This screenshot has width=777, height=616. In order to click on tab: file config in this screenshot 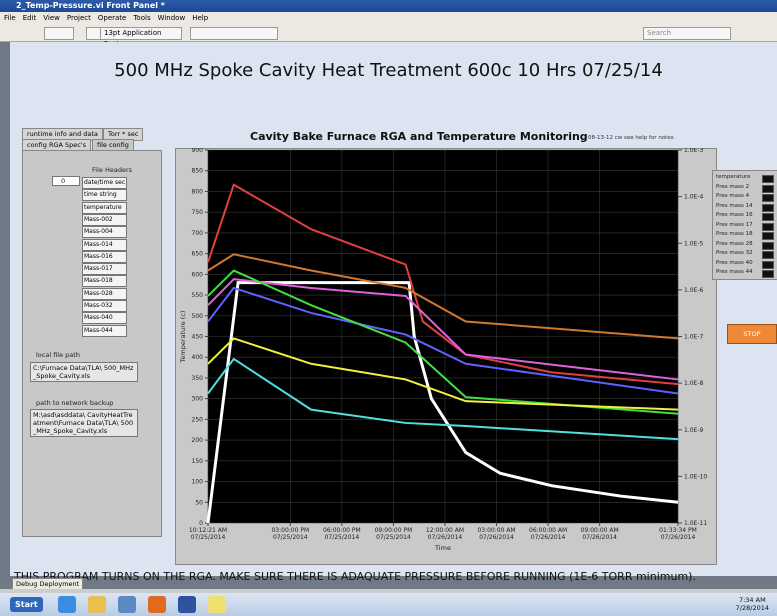, I will do `click(113, 145)`.